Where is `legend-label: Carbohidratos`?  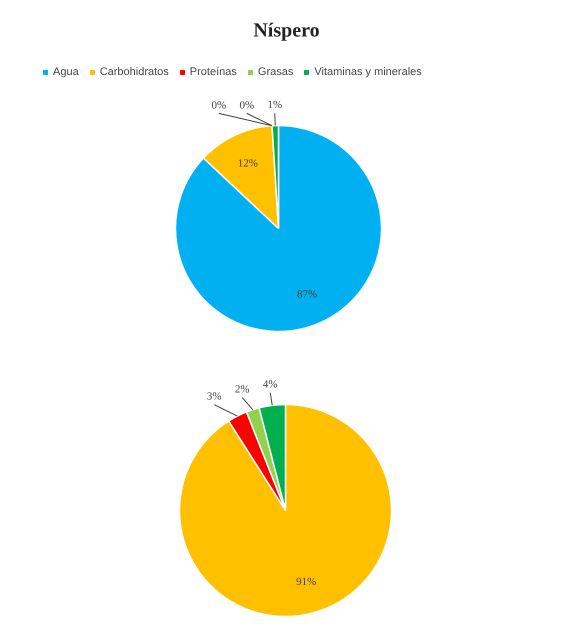
legend-label: Carbohidratos is located at coordinates (134, 72).